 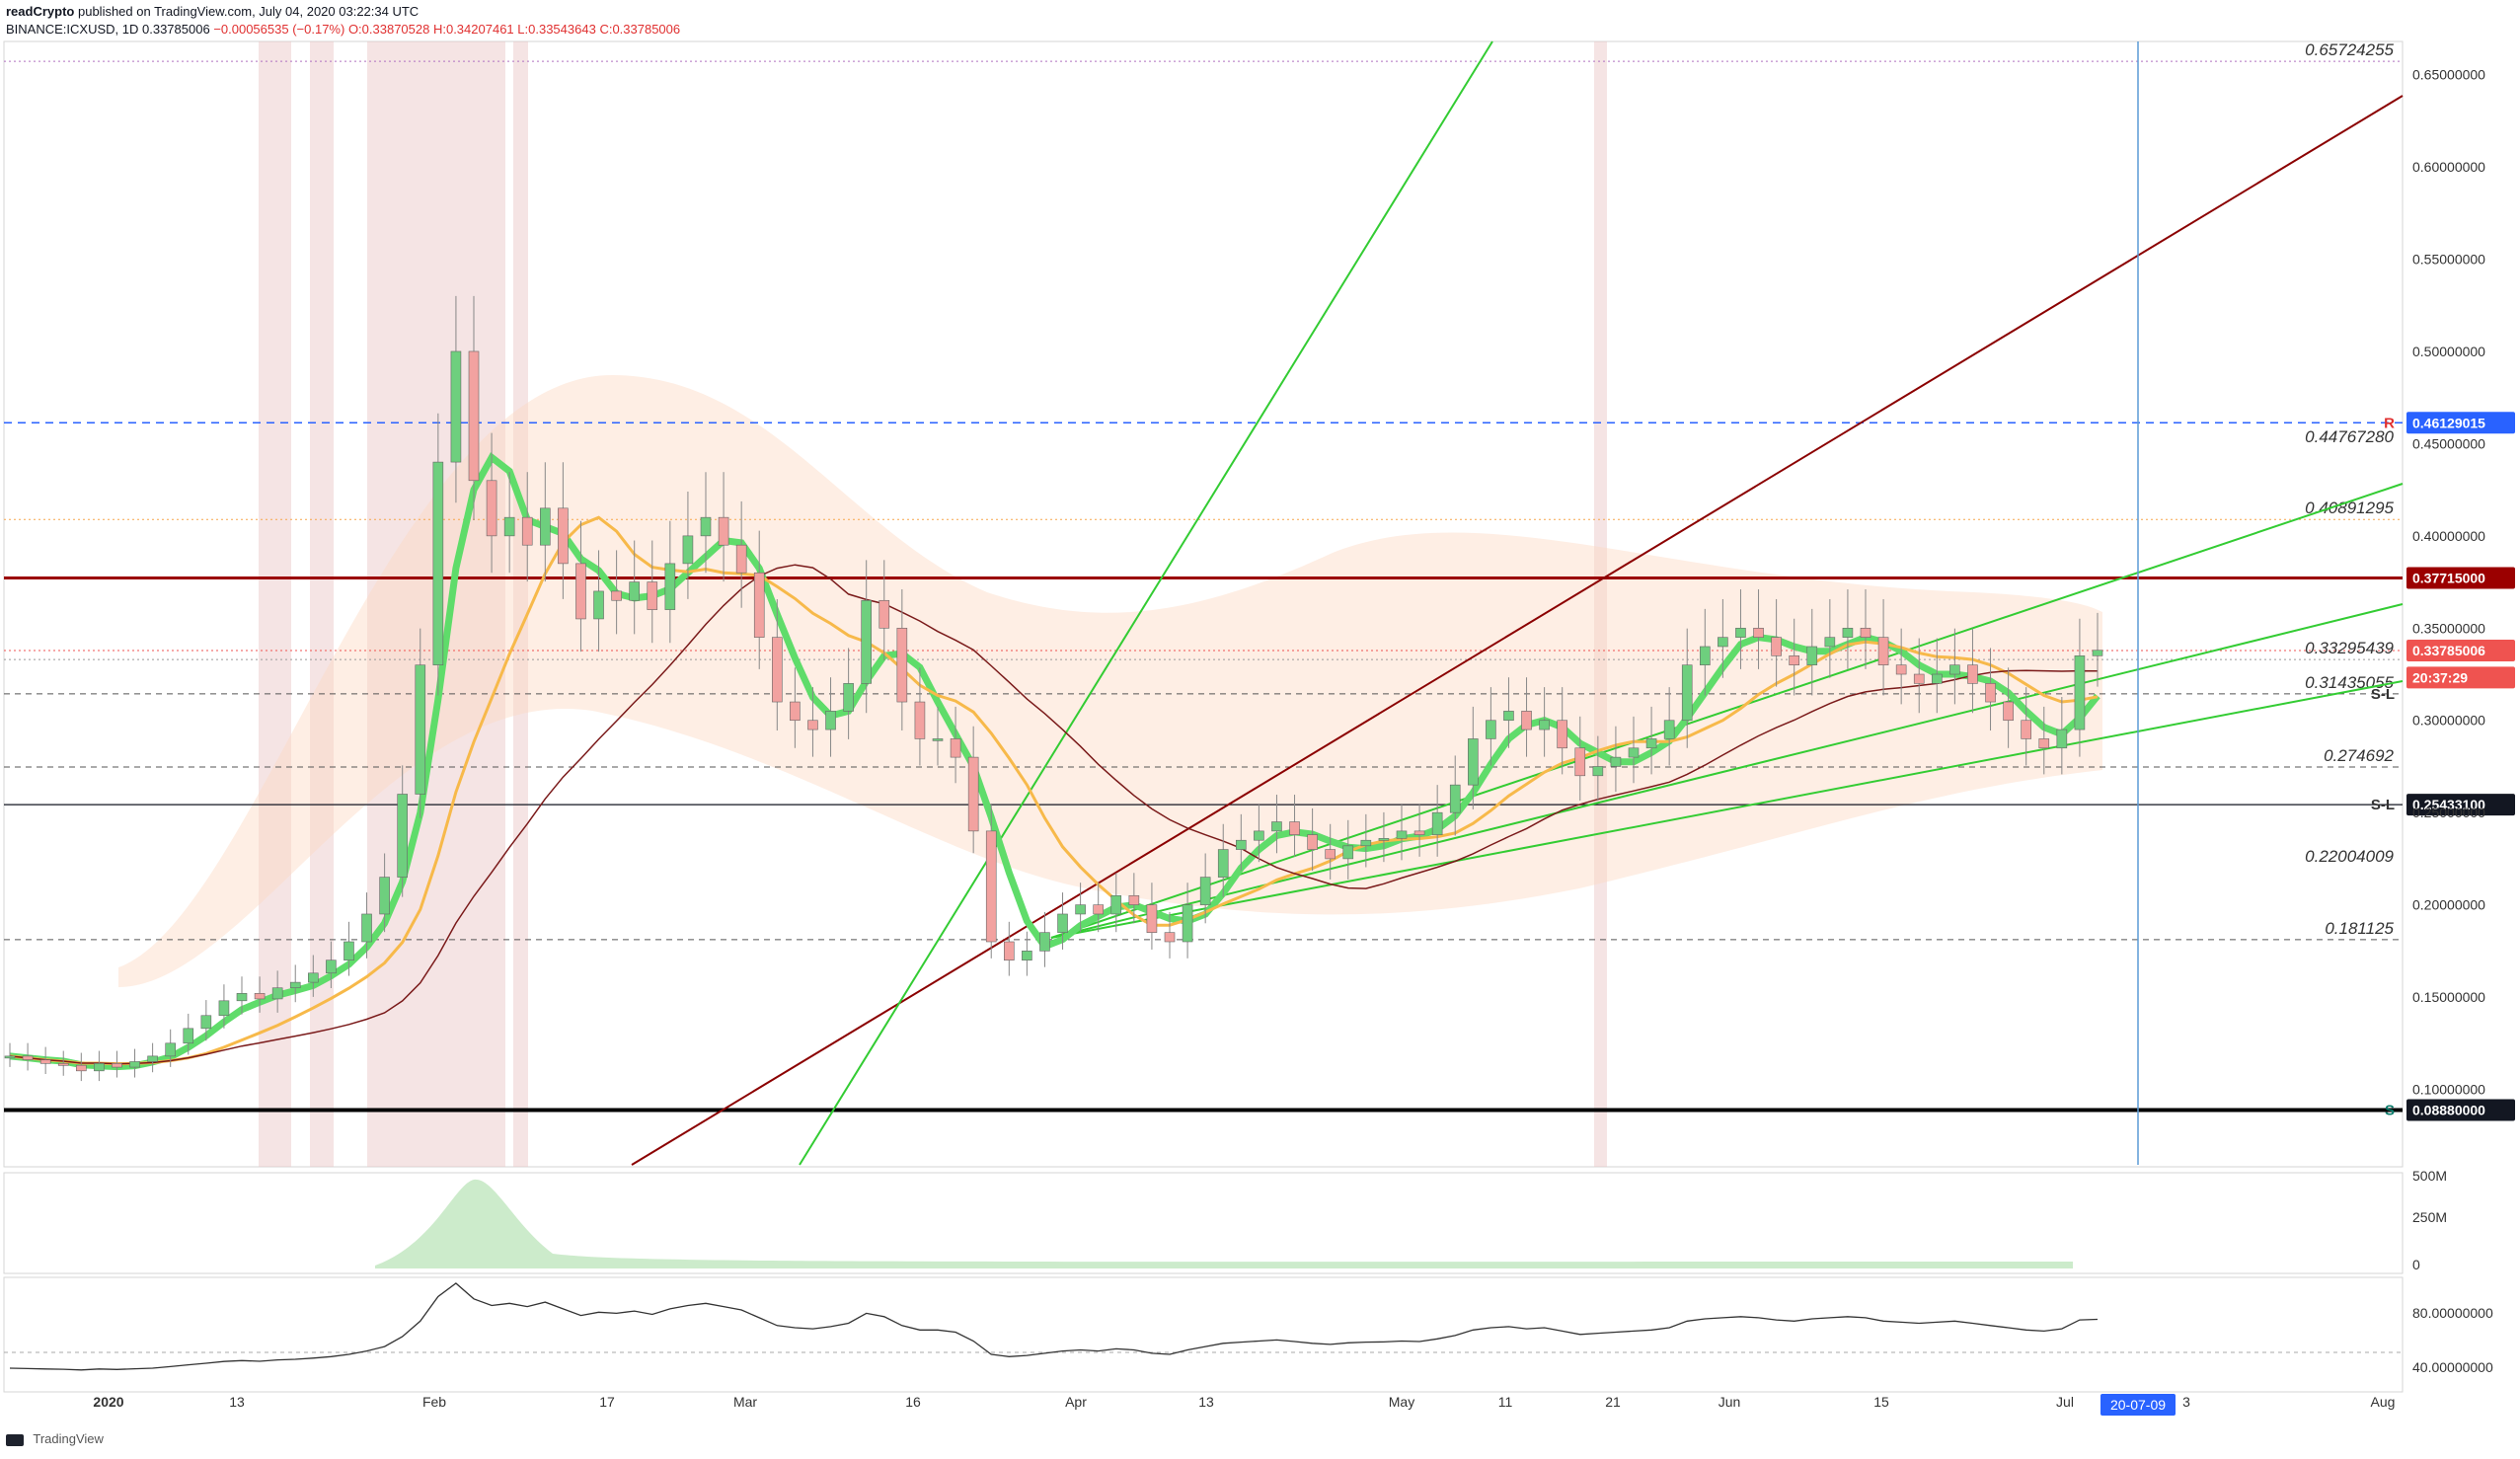 What do you see at coordinates (2448, 1109) in the screenshot?
I see `level-label: 0.08880000` at bounding box center [2448, 1109].